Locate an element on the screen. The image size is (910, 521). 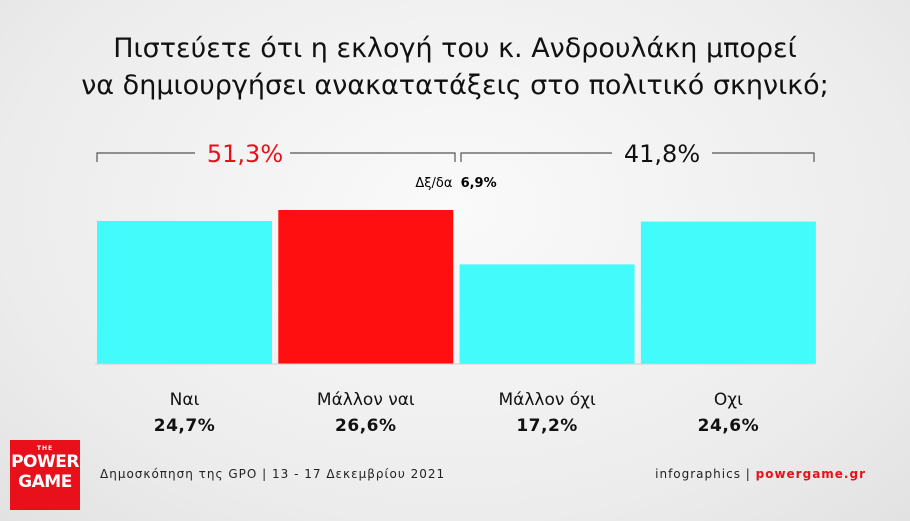
category-label-1: Ναι is located at coordinates (185, 400).